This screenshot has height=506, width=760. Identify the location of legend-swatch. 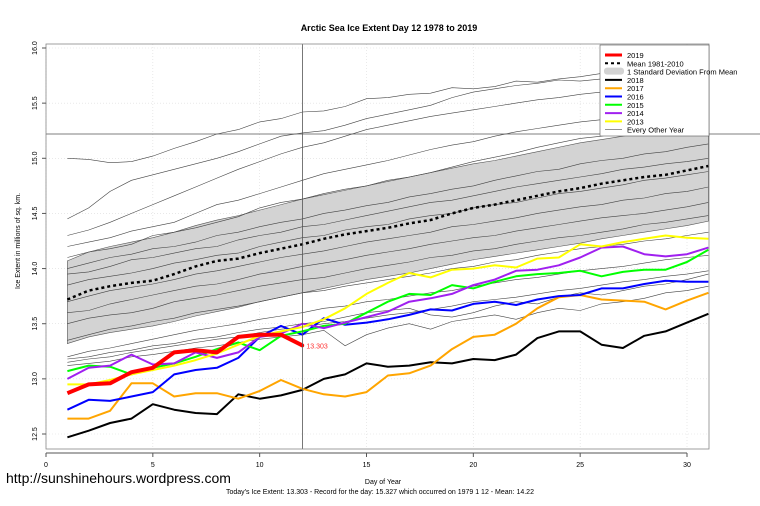
(614, 71).